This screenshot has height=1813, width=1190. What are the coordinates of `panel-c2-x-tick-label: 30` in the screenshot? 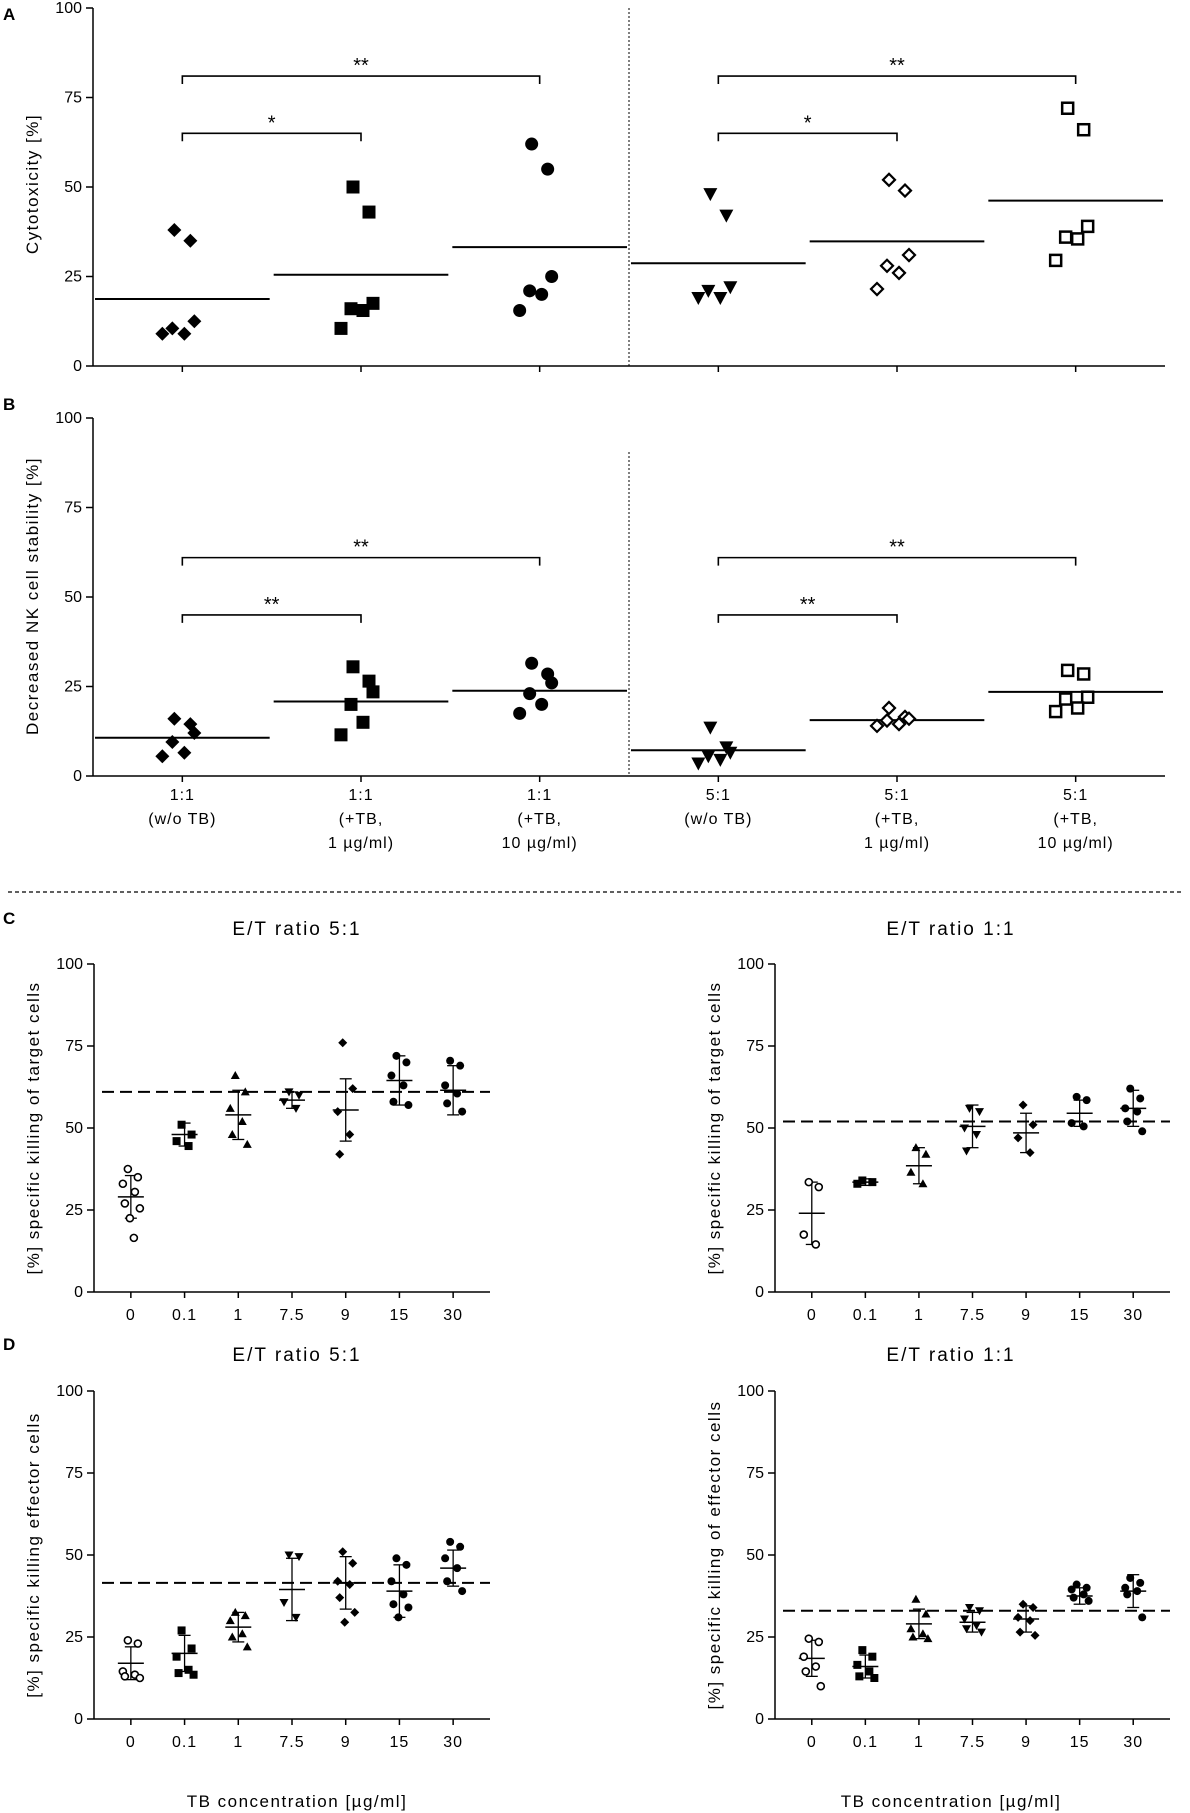 It's located at (1133, 1315).